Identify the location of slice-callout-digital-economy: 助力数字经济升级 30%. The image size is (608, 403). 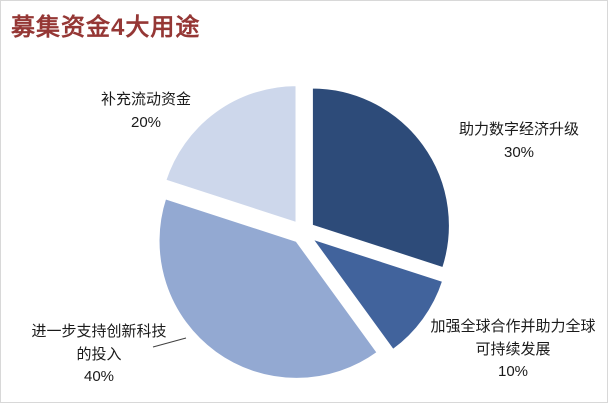
(519, 141).